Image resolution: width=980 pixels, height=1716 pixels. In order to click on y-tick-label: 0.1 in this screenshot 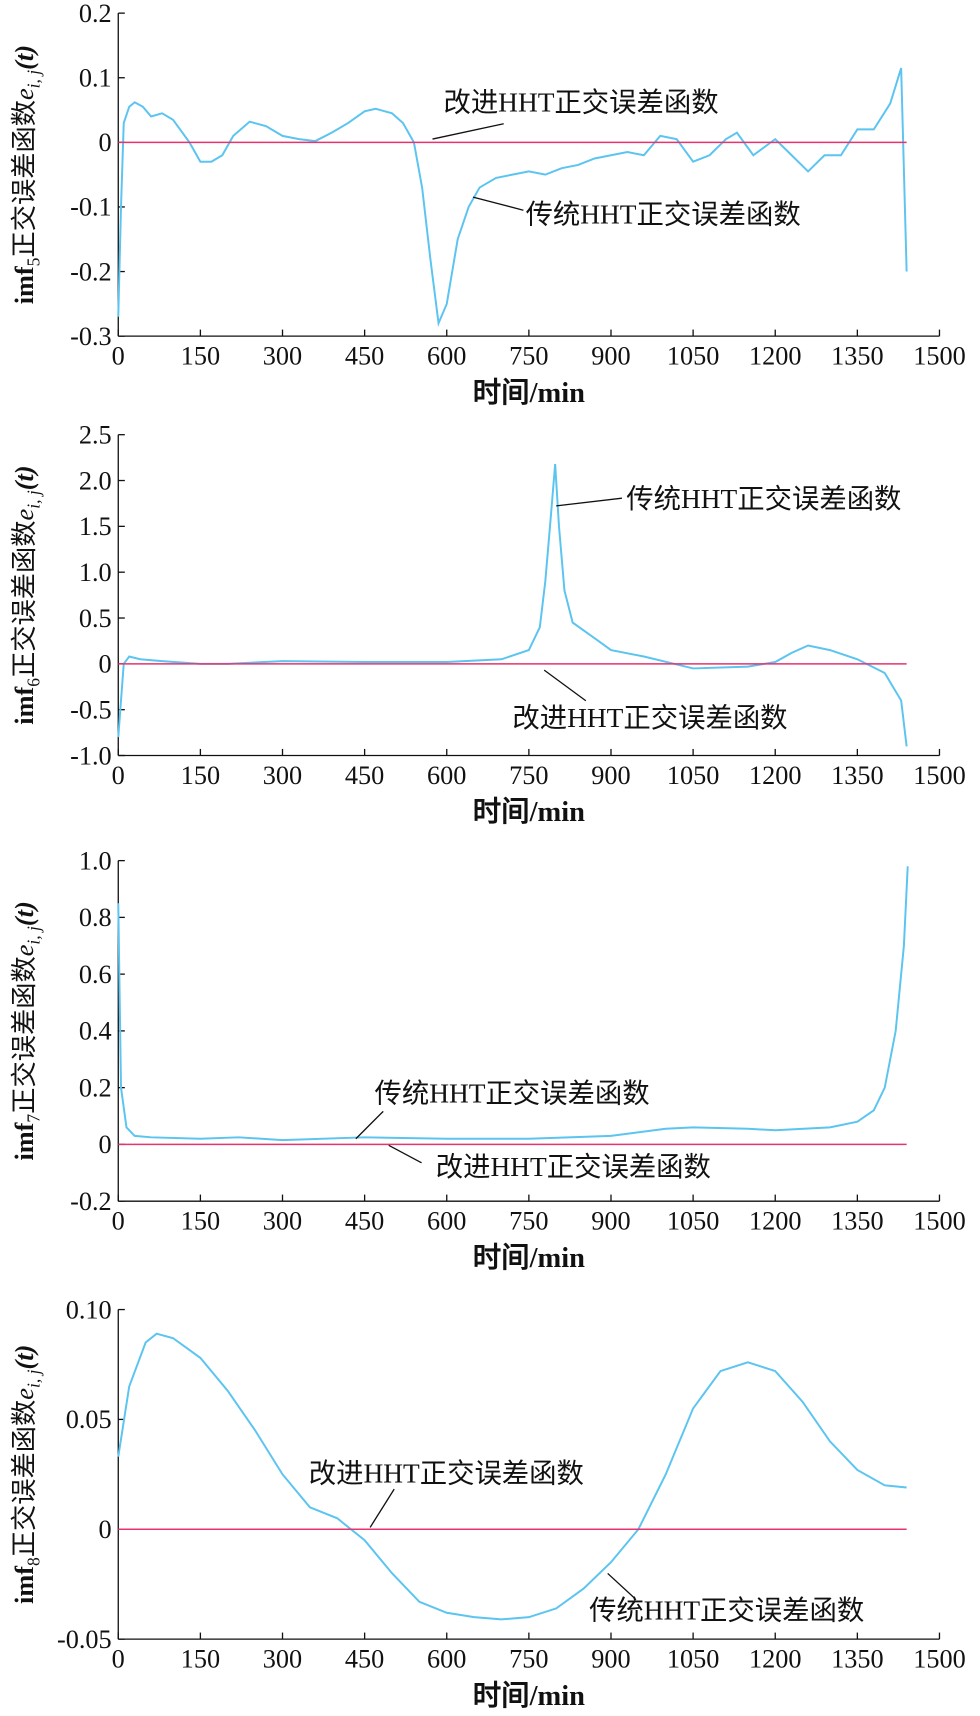, I will do `click(95, 78)`.